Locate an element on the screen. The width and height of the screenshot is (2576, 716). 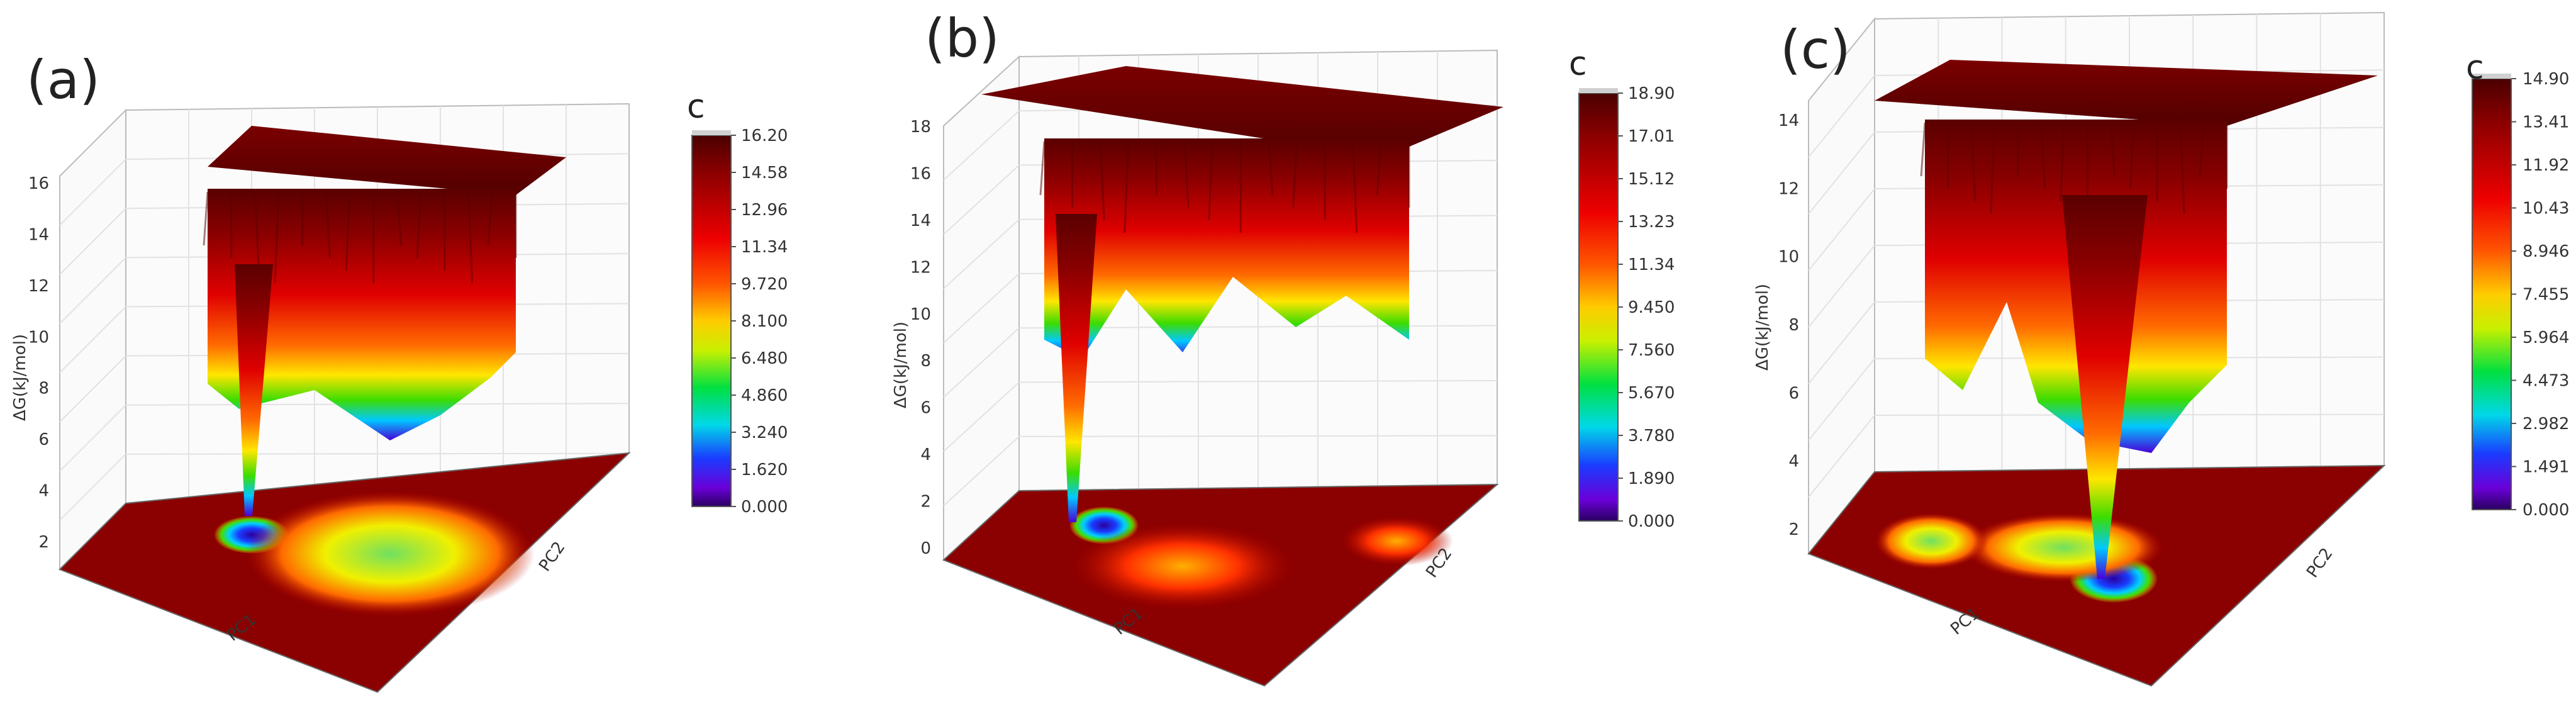
colorbar-tick-label: 3.780 is located at coordinates (1651, 436).